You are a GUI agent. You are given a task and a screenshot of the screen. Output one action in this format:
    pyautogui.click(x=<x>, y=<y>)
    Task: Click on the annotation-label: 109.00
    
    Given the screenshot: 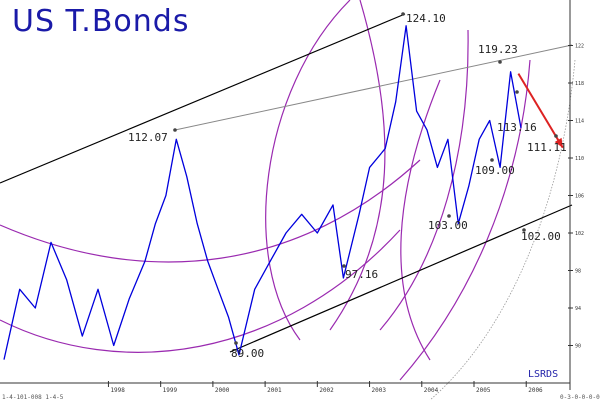 What is the action you would take?
    pyautogui.click(x=495, y=170)
    